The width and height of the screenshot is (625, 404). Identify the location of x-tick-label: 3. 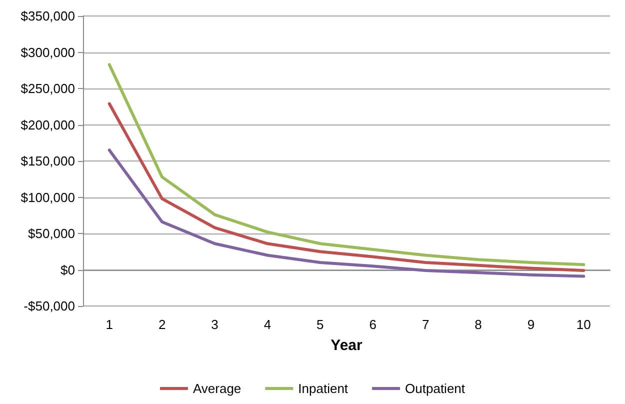
(214, 324).